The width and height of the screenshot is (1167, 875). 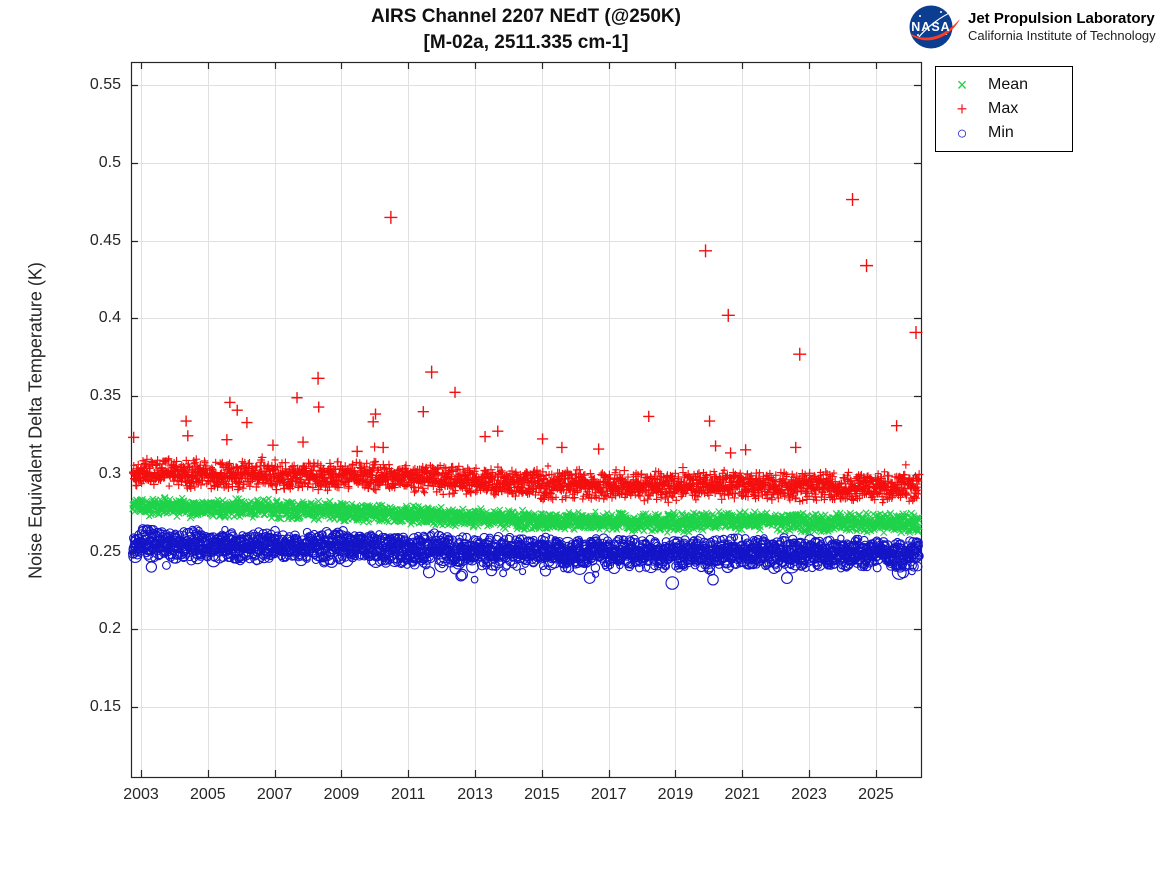 What do you see at coordinates (105, 240) in the screenshot?
I see `y-tick-label: 0.45` at bounding box center [105, 240].